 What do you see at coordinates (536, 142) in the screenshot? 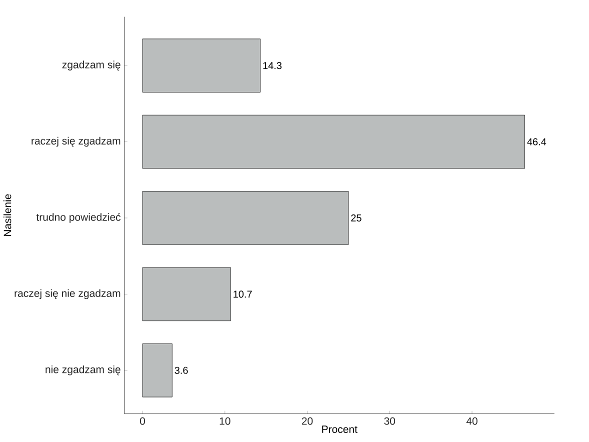
I see `data-label: 46.4` at bounding box center [536, 142].